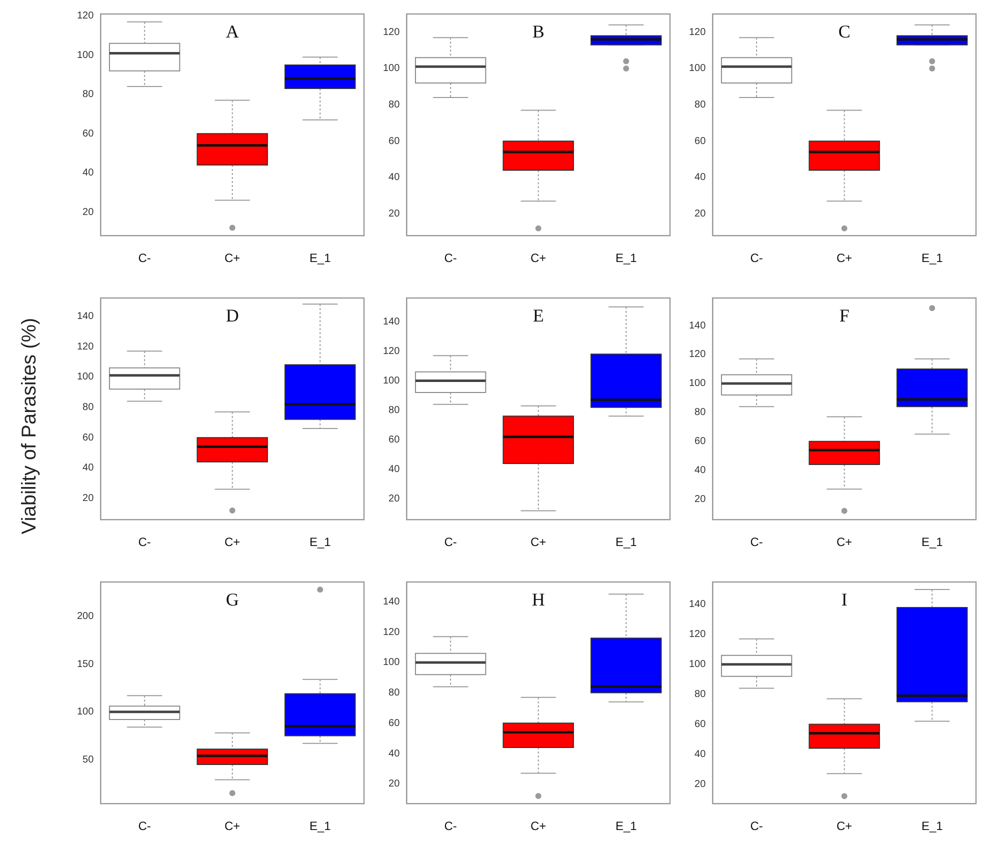 Image resolution: width=990 pixels, height=854 pixels. I want to click on text: E, so click(538, 316).